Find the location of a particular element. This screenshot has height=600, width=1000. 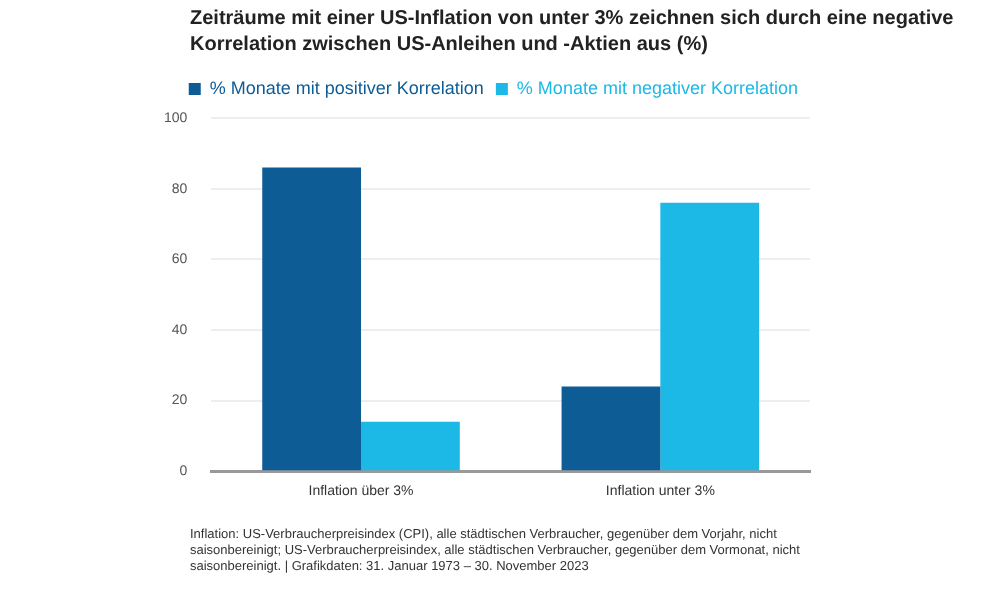

legend-label: % Monate mit positiver Korrelation is located at coordinates (346, 87).